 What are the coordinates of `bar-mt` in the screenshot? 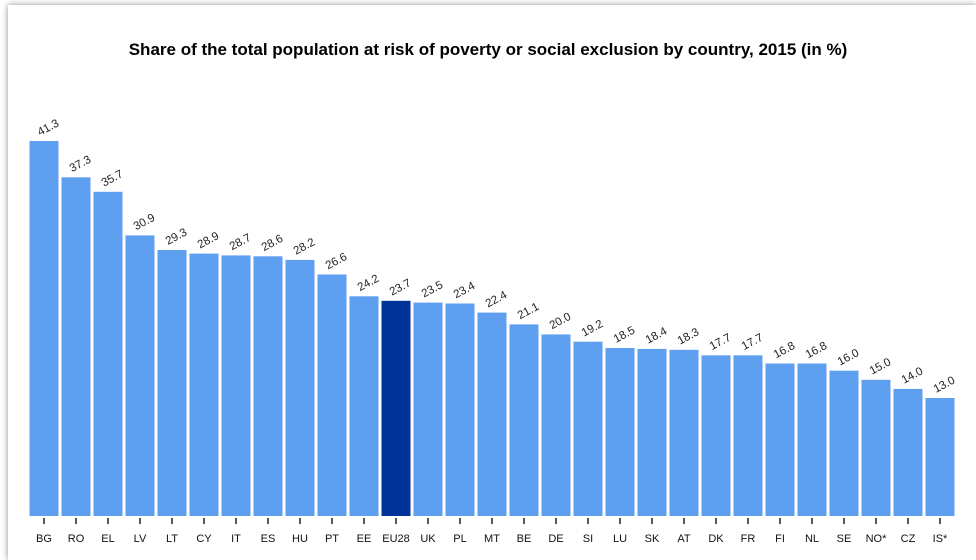 It's located at (492, 414).